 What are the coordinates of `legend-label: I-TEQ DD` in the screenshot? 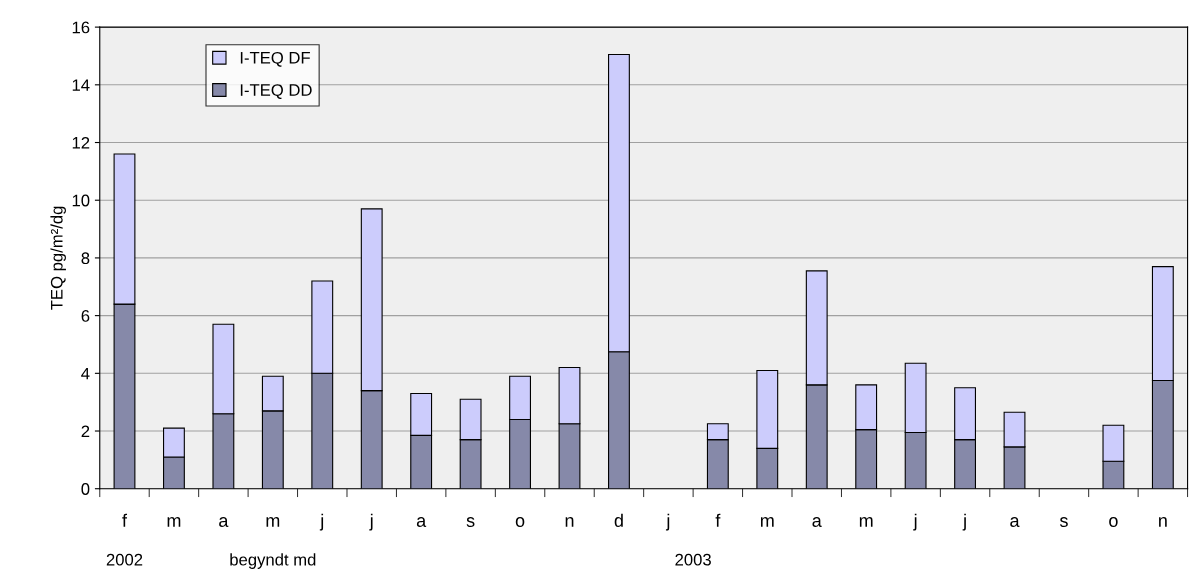 It's located at (276, 91).